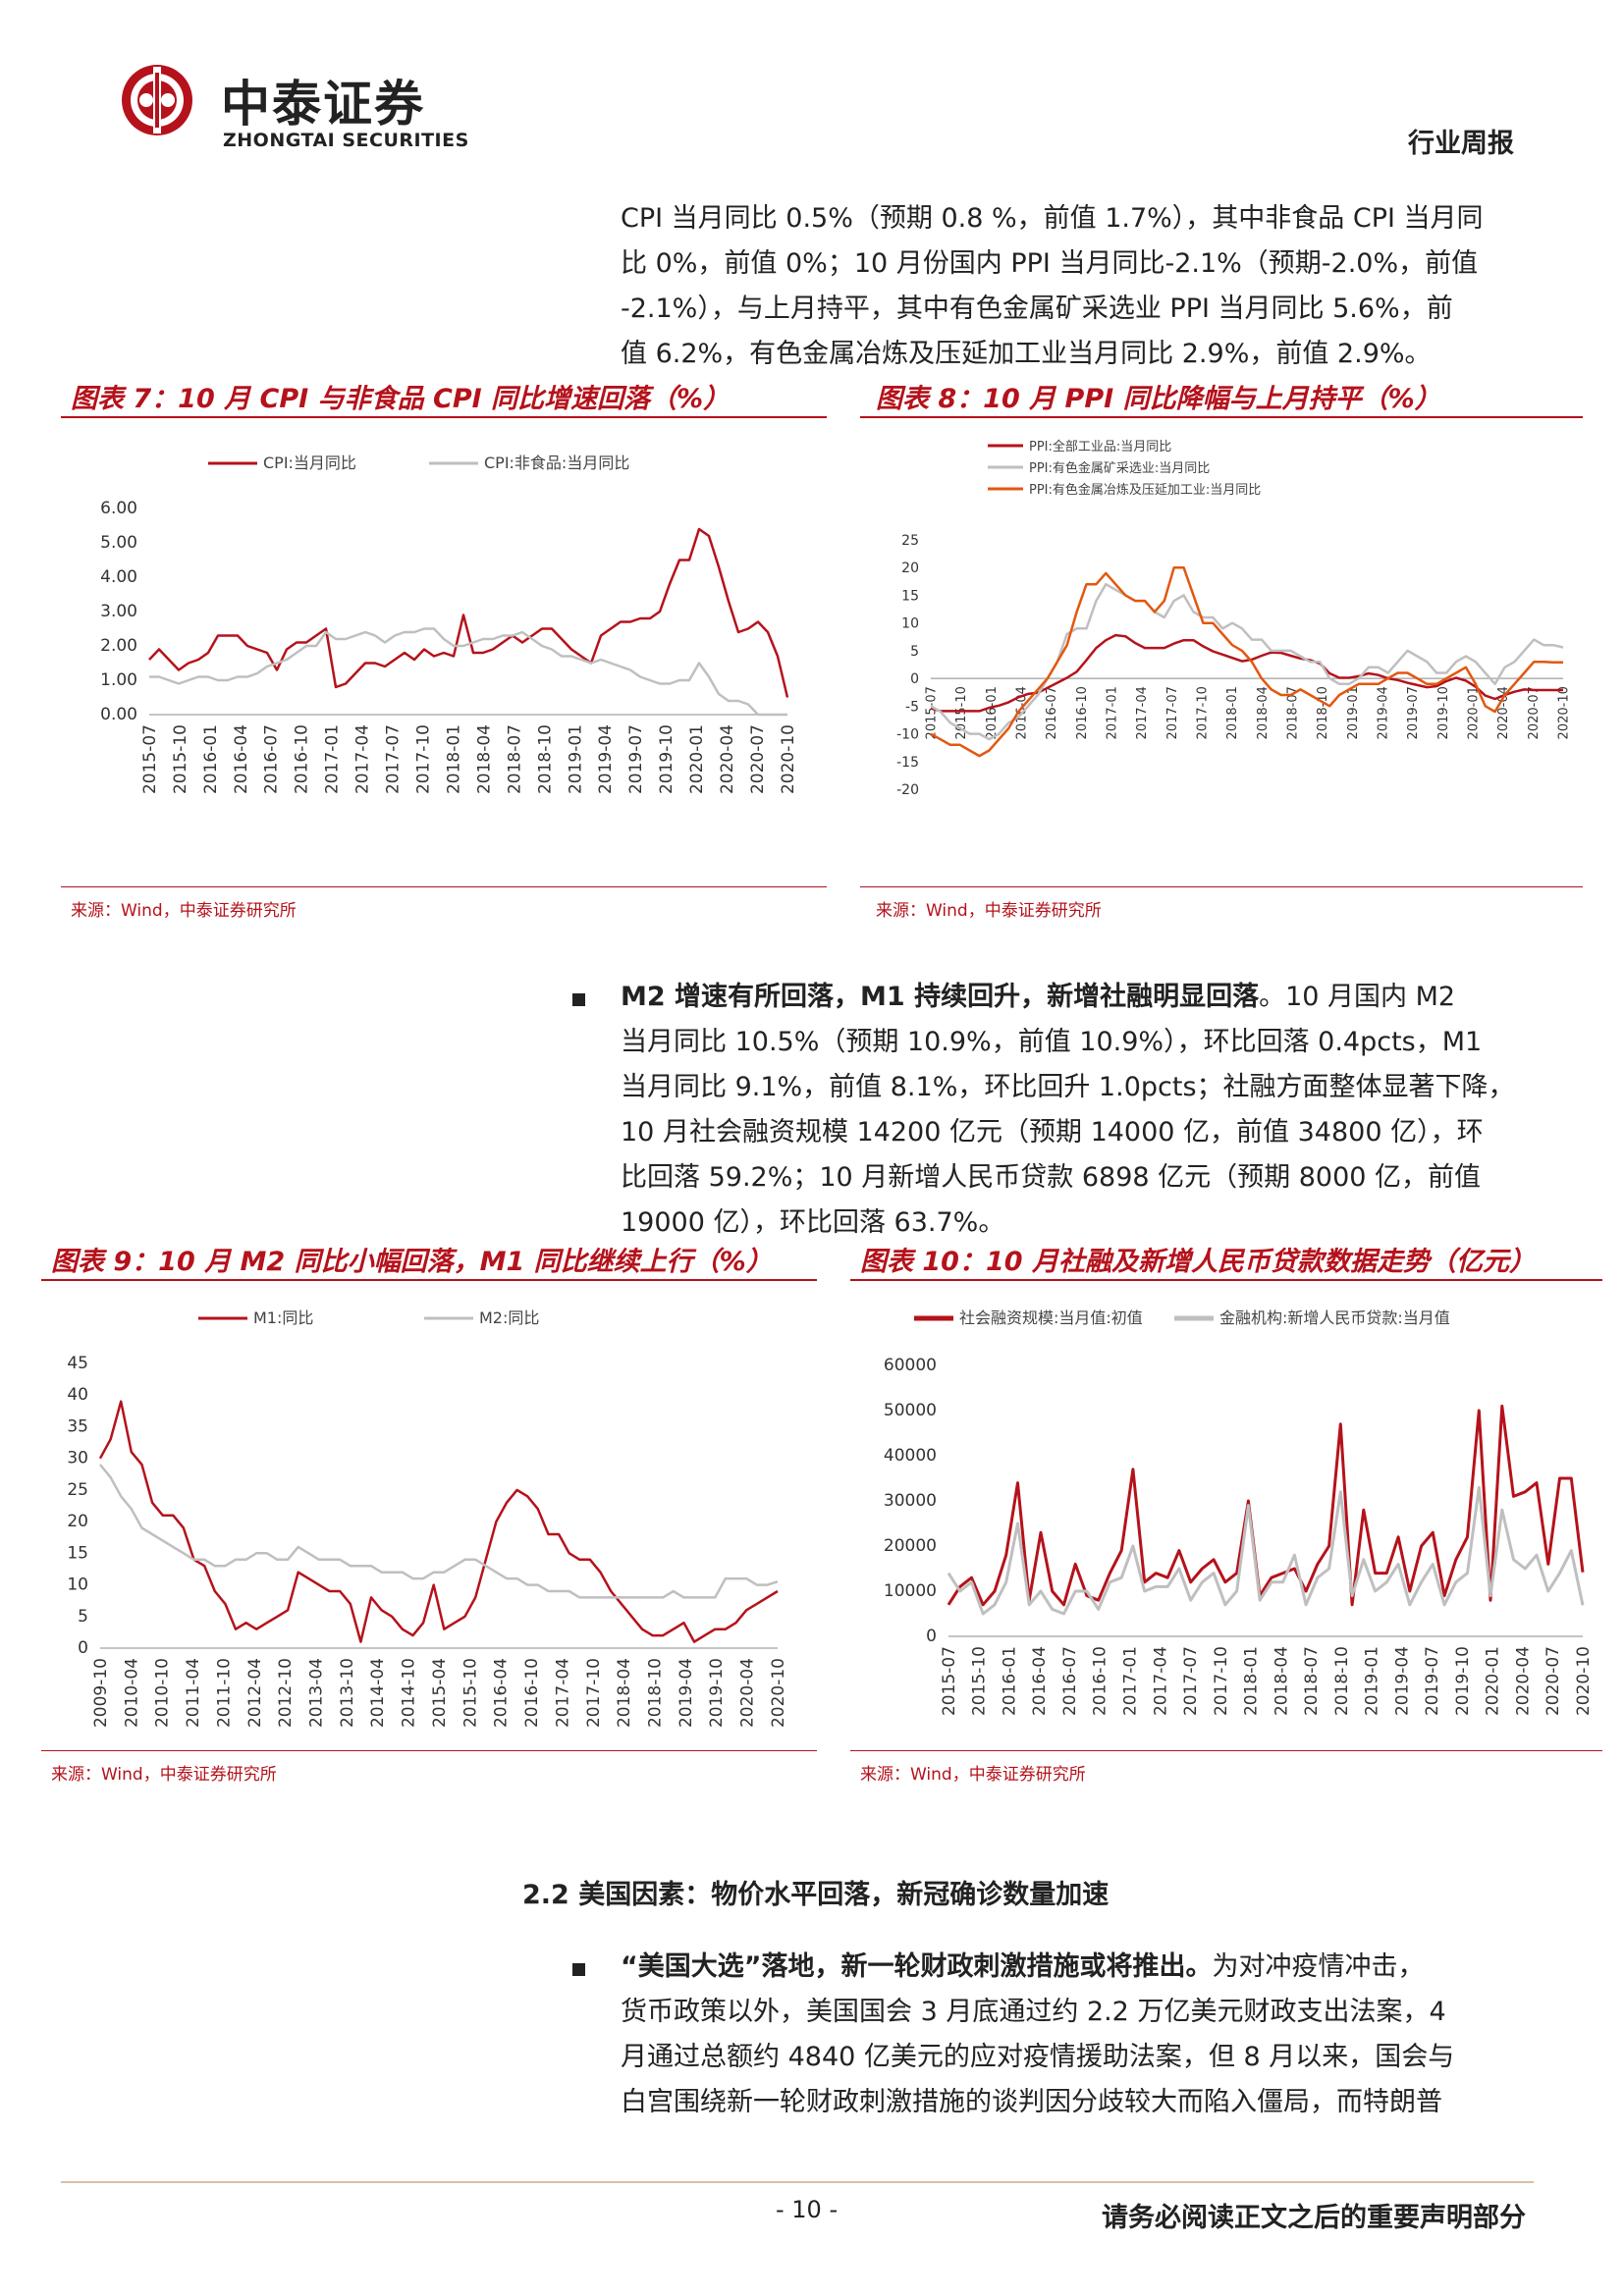  I want to click on bullet-icon, so click(578, 1969).